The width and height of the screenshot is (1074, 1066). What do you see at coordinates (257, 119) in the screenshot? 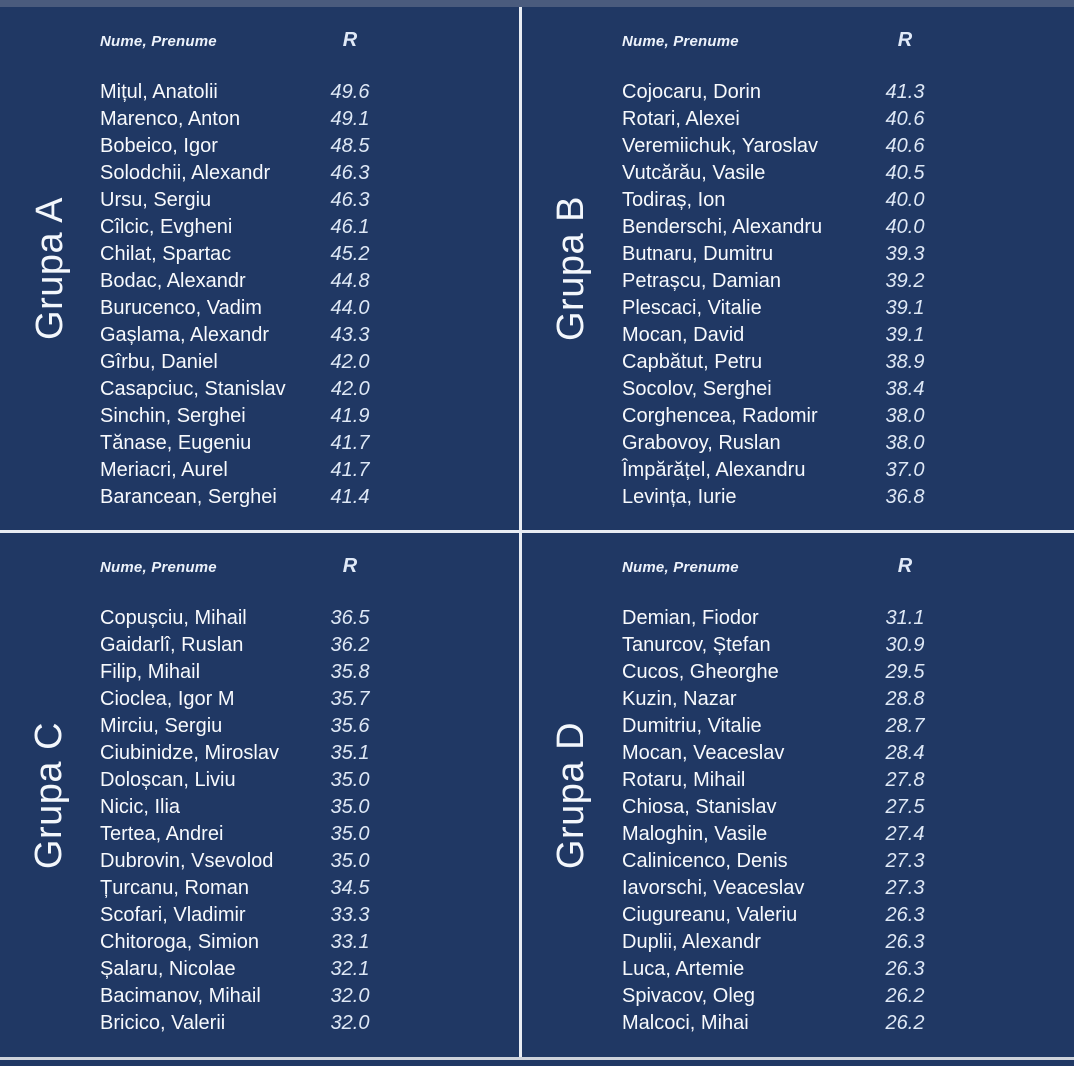
I see `player-row: Marenco, Anton 49.1` at bounding box center [257, 119].